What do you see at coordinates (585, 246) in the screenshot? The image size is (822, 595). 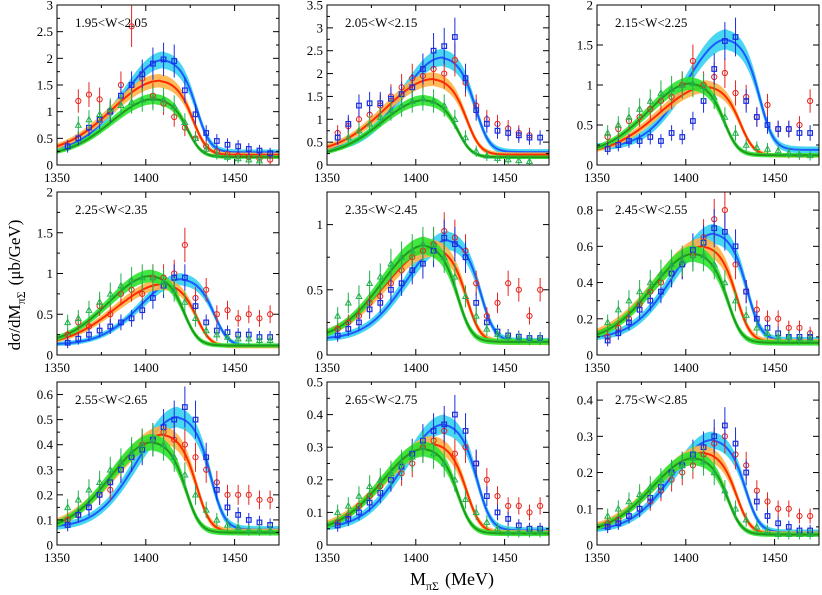 I see `y-tick-label: 0.6` at bounding box center [585, 246].